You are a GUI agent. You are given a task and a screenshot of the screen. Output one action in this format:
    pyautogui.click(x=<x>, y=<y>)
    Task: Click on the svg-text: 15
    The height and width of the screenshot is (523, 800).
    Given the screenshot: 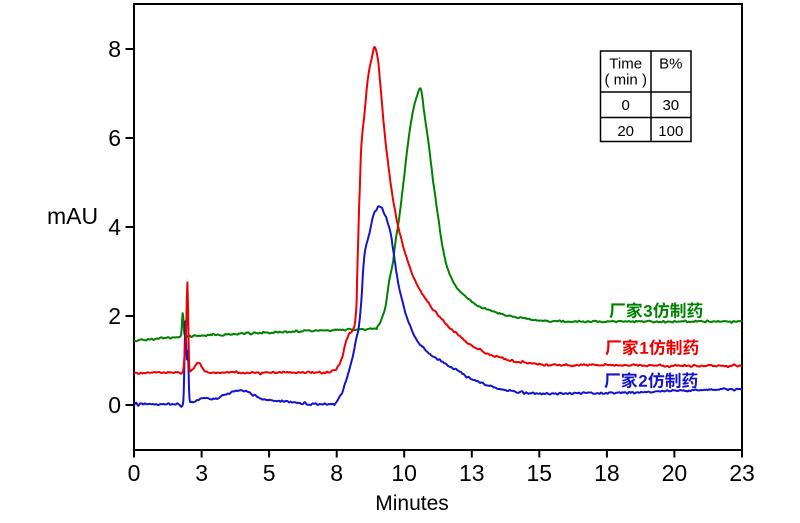 What is the action you would take?
    pyautogui.click(x=540, y=473)
    